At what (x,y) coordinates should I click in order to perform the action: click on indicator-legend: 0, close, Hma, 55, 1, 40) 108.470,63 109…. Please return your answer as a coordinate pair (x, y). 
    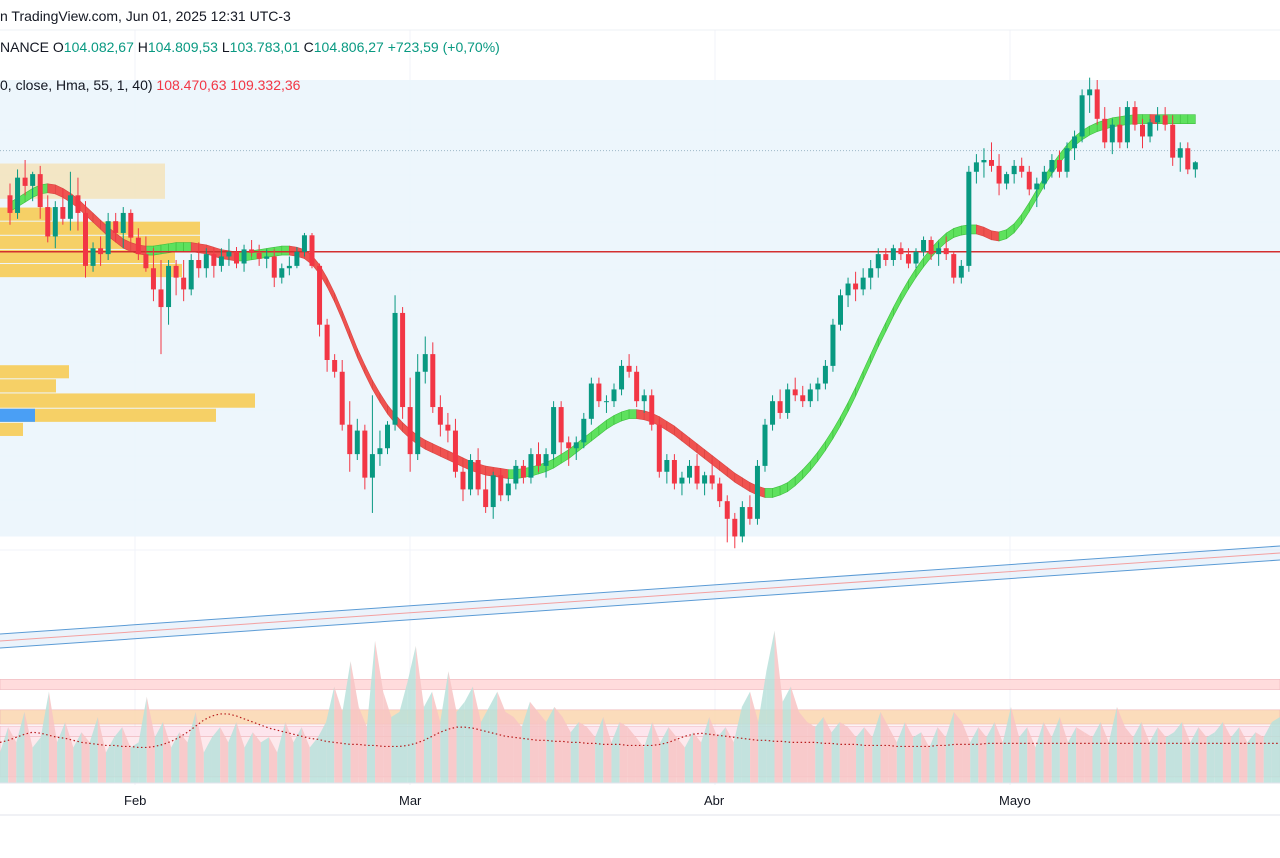
    Looking at the image, I should click on (150, 85).